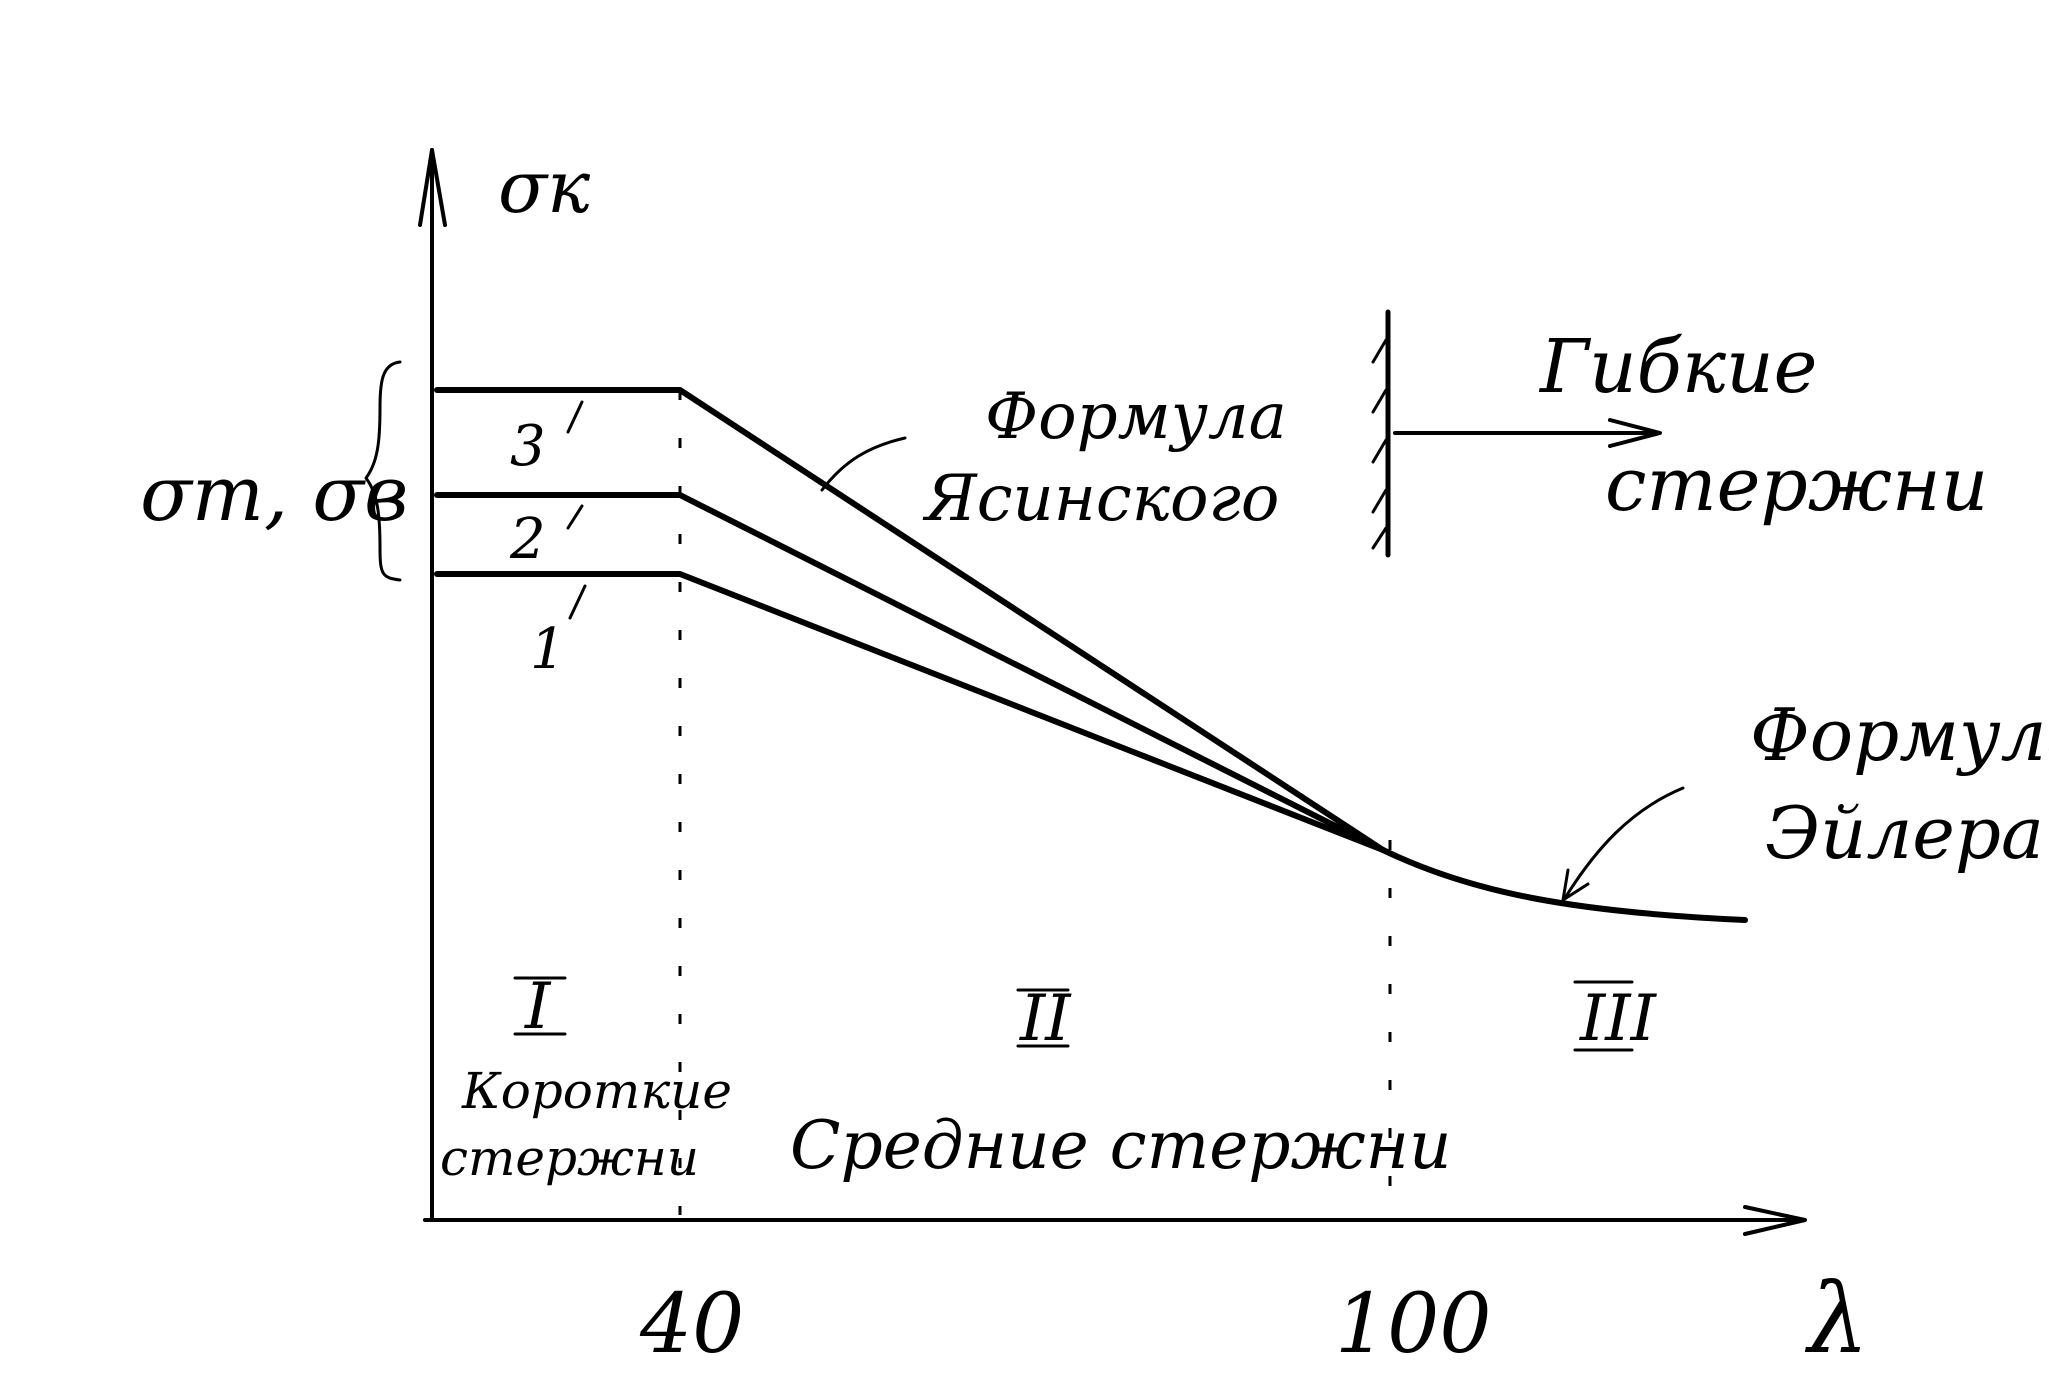 This screenshot has height=1386, width=2049. I want to click on yasinsky-pointer, so click(863, 464).